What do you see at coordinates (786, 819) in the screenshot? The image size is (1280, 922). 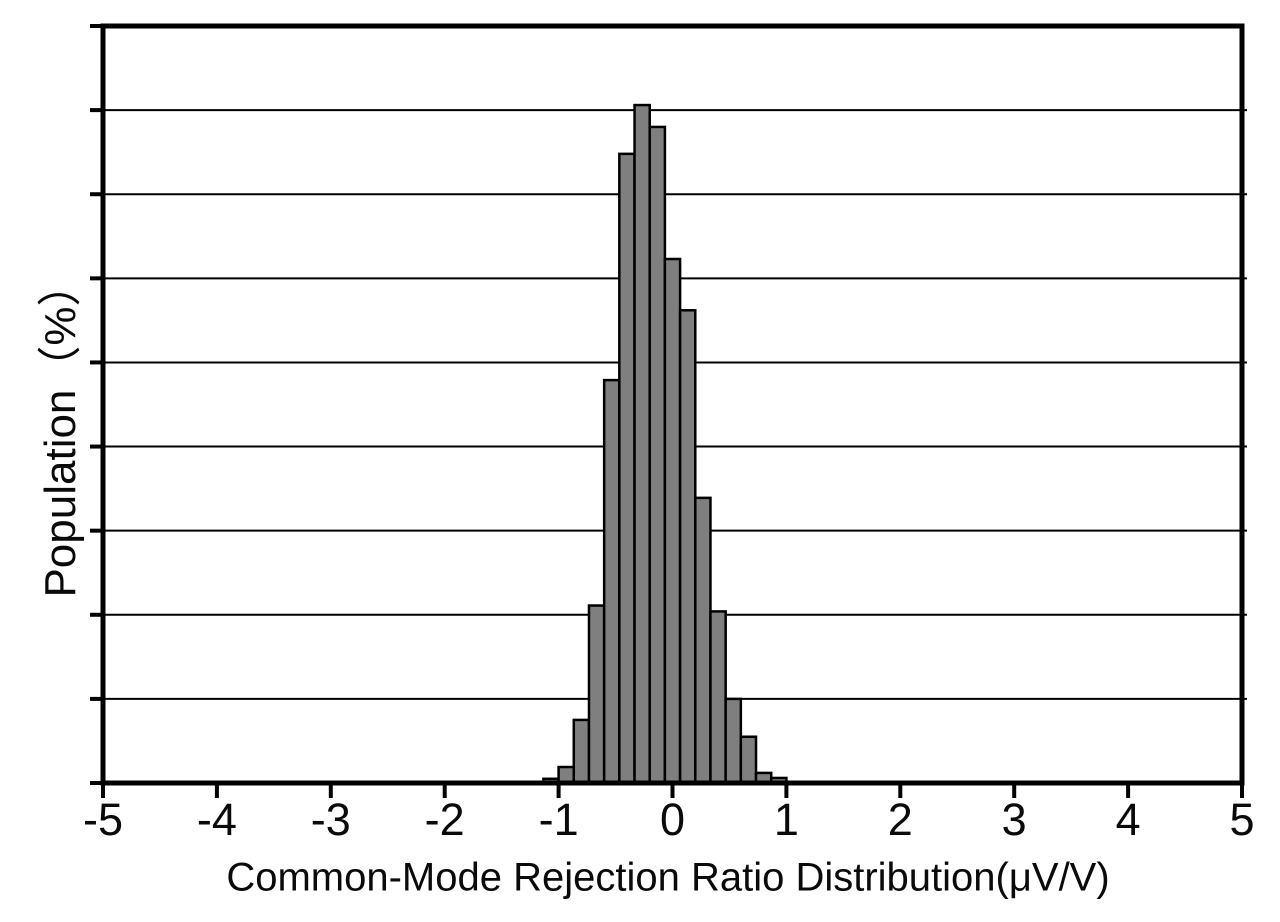 I see `x-tick-label: 1` at bounding box center [786, 819].